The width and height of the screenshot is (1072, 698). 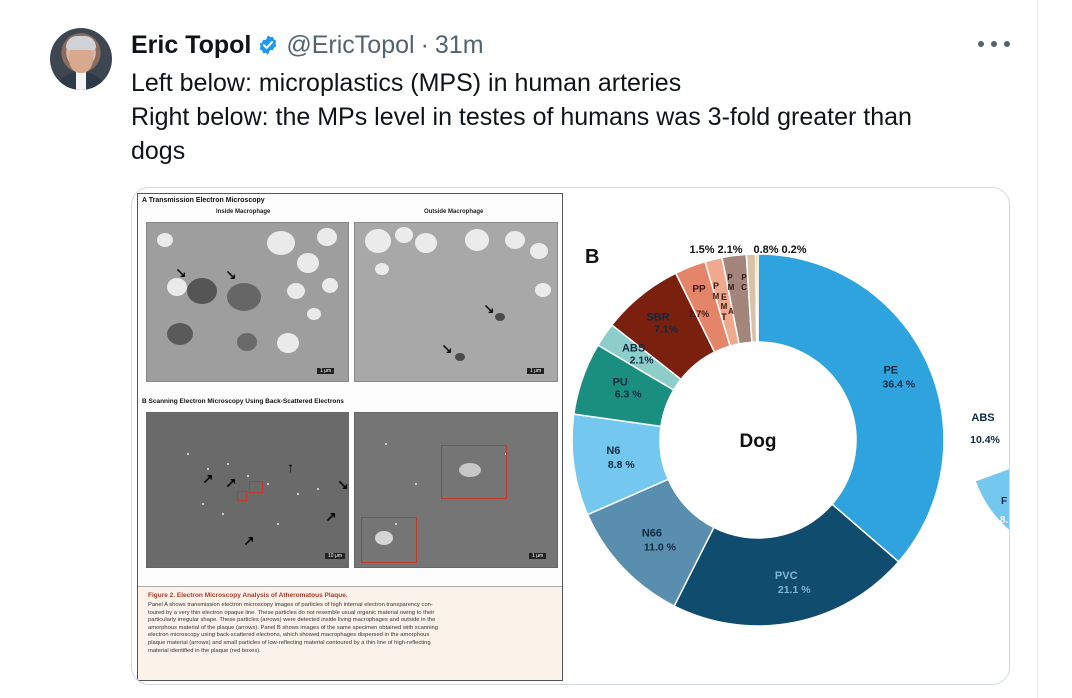 What do you see at coordinates (978, 351) in the screenshot?
I see `partial-chart-label: SI` at bounding box center [978, 351].